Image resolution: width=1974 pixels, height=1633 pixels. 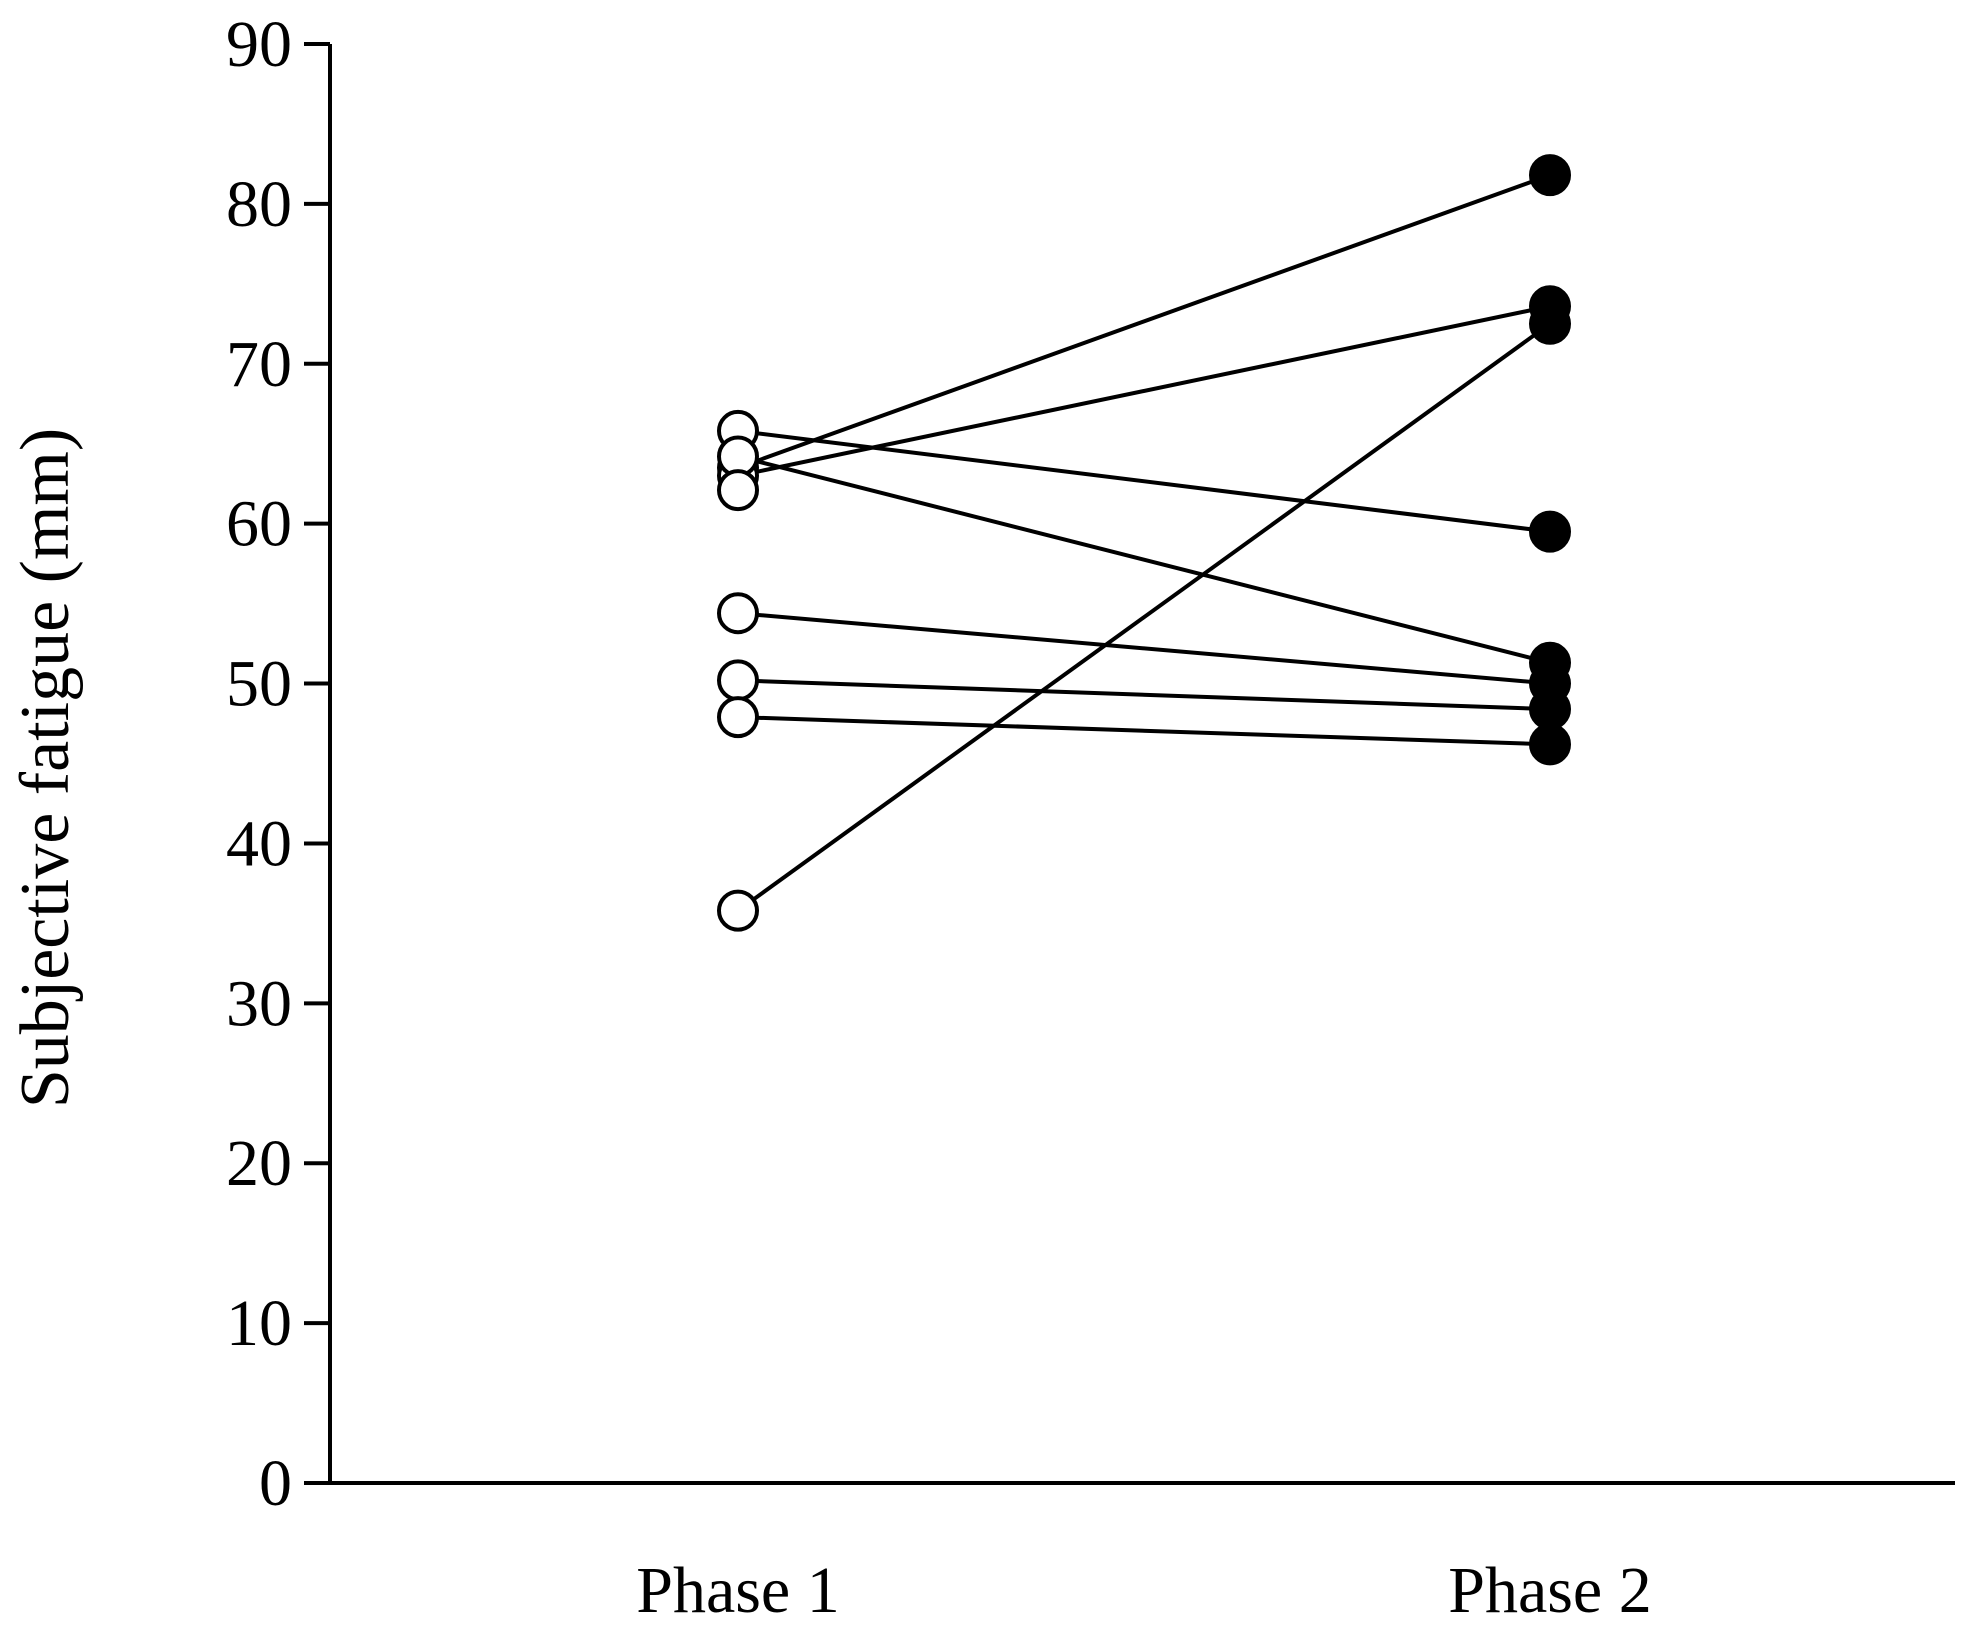 I want to click on y-axis-title: Subjective fatigue (mm), so click(x=45, y=768).